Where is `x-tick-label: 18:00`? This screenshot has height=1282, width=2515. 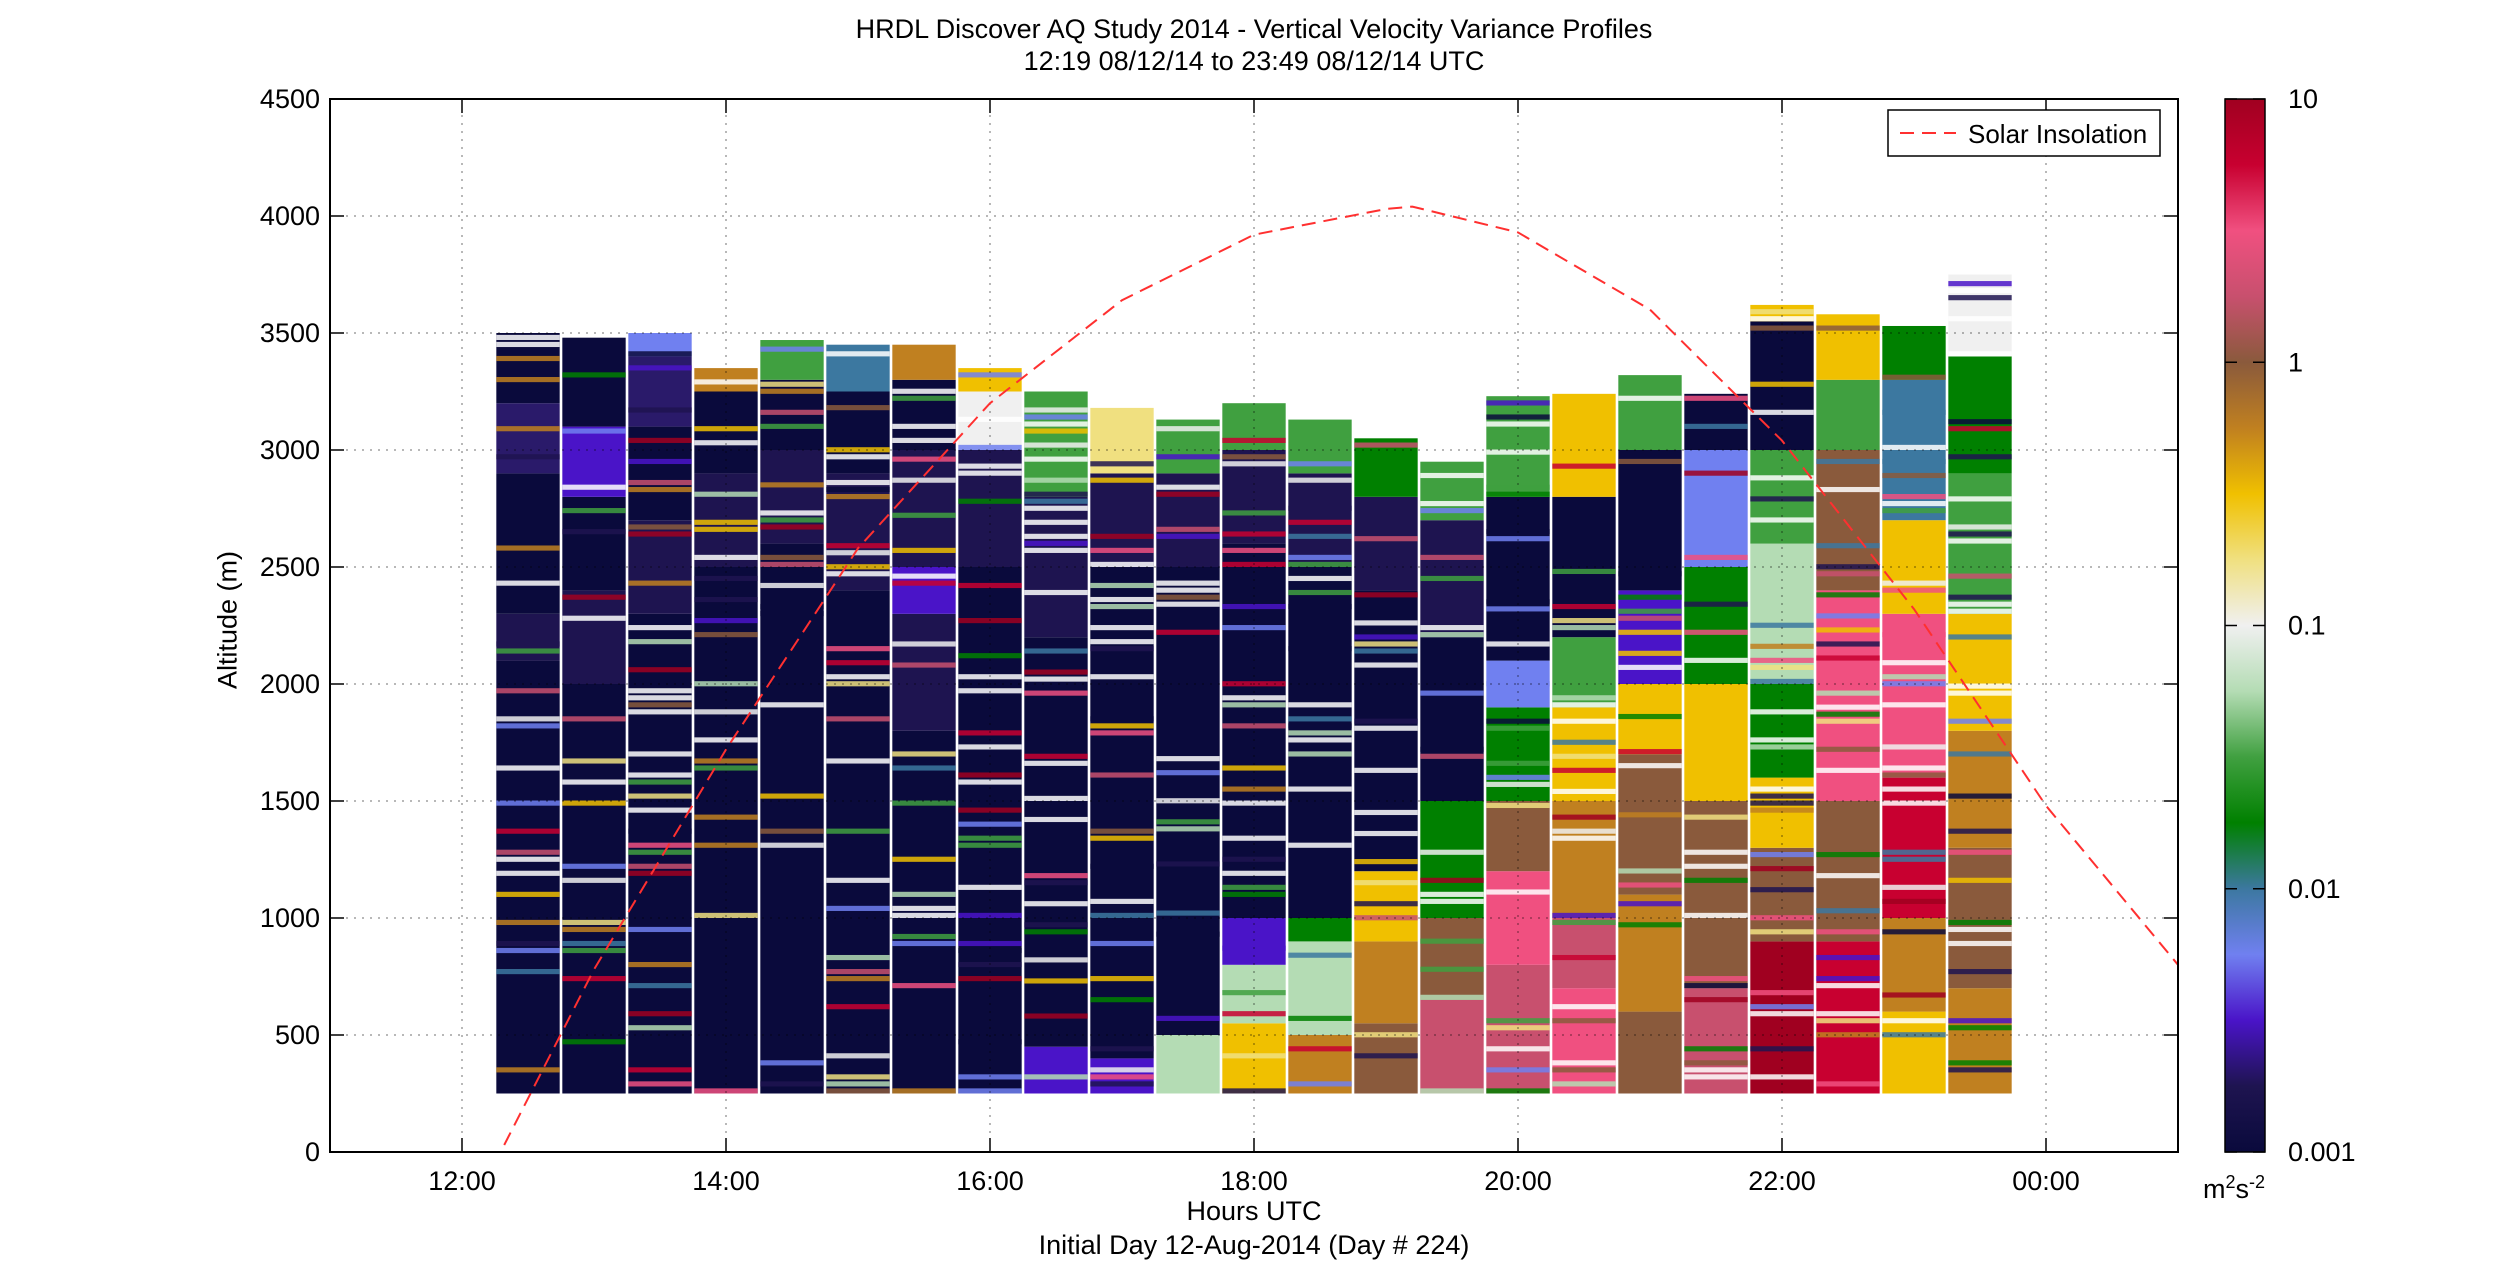 x-tick-label: 18:00 is located at coordinates (1254, 1181).